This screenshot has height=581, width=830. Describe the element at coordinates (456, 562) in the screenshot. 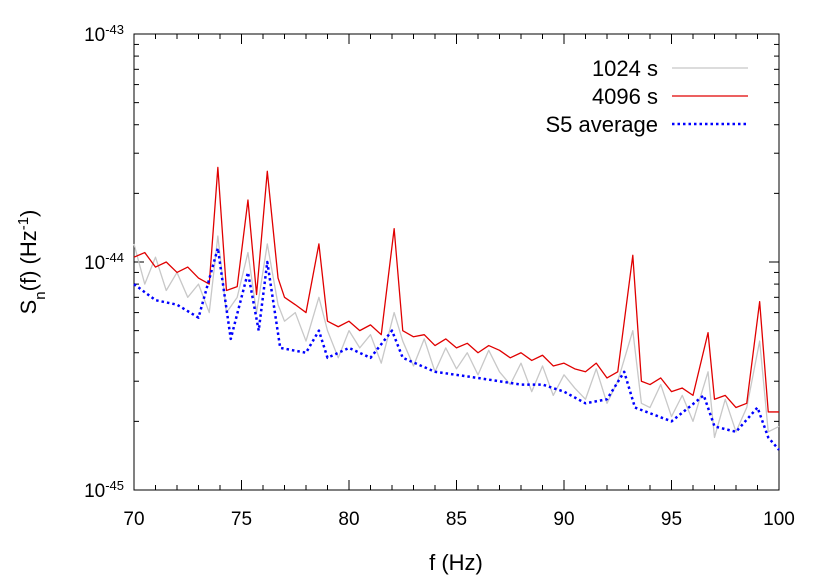

I see `x-axis-label: f (Hz)` at that location.